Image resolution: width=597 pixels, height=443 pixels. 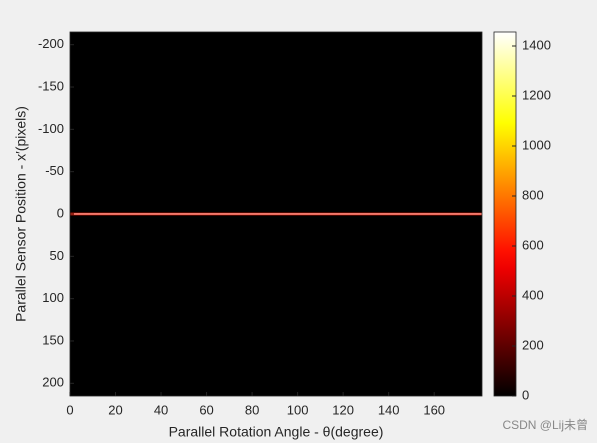 I want to click on y-tick-label: 200, so click(x=53, y=382).